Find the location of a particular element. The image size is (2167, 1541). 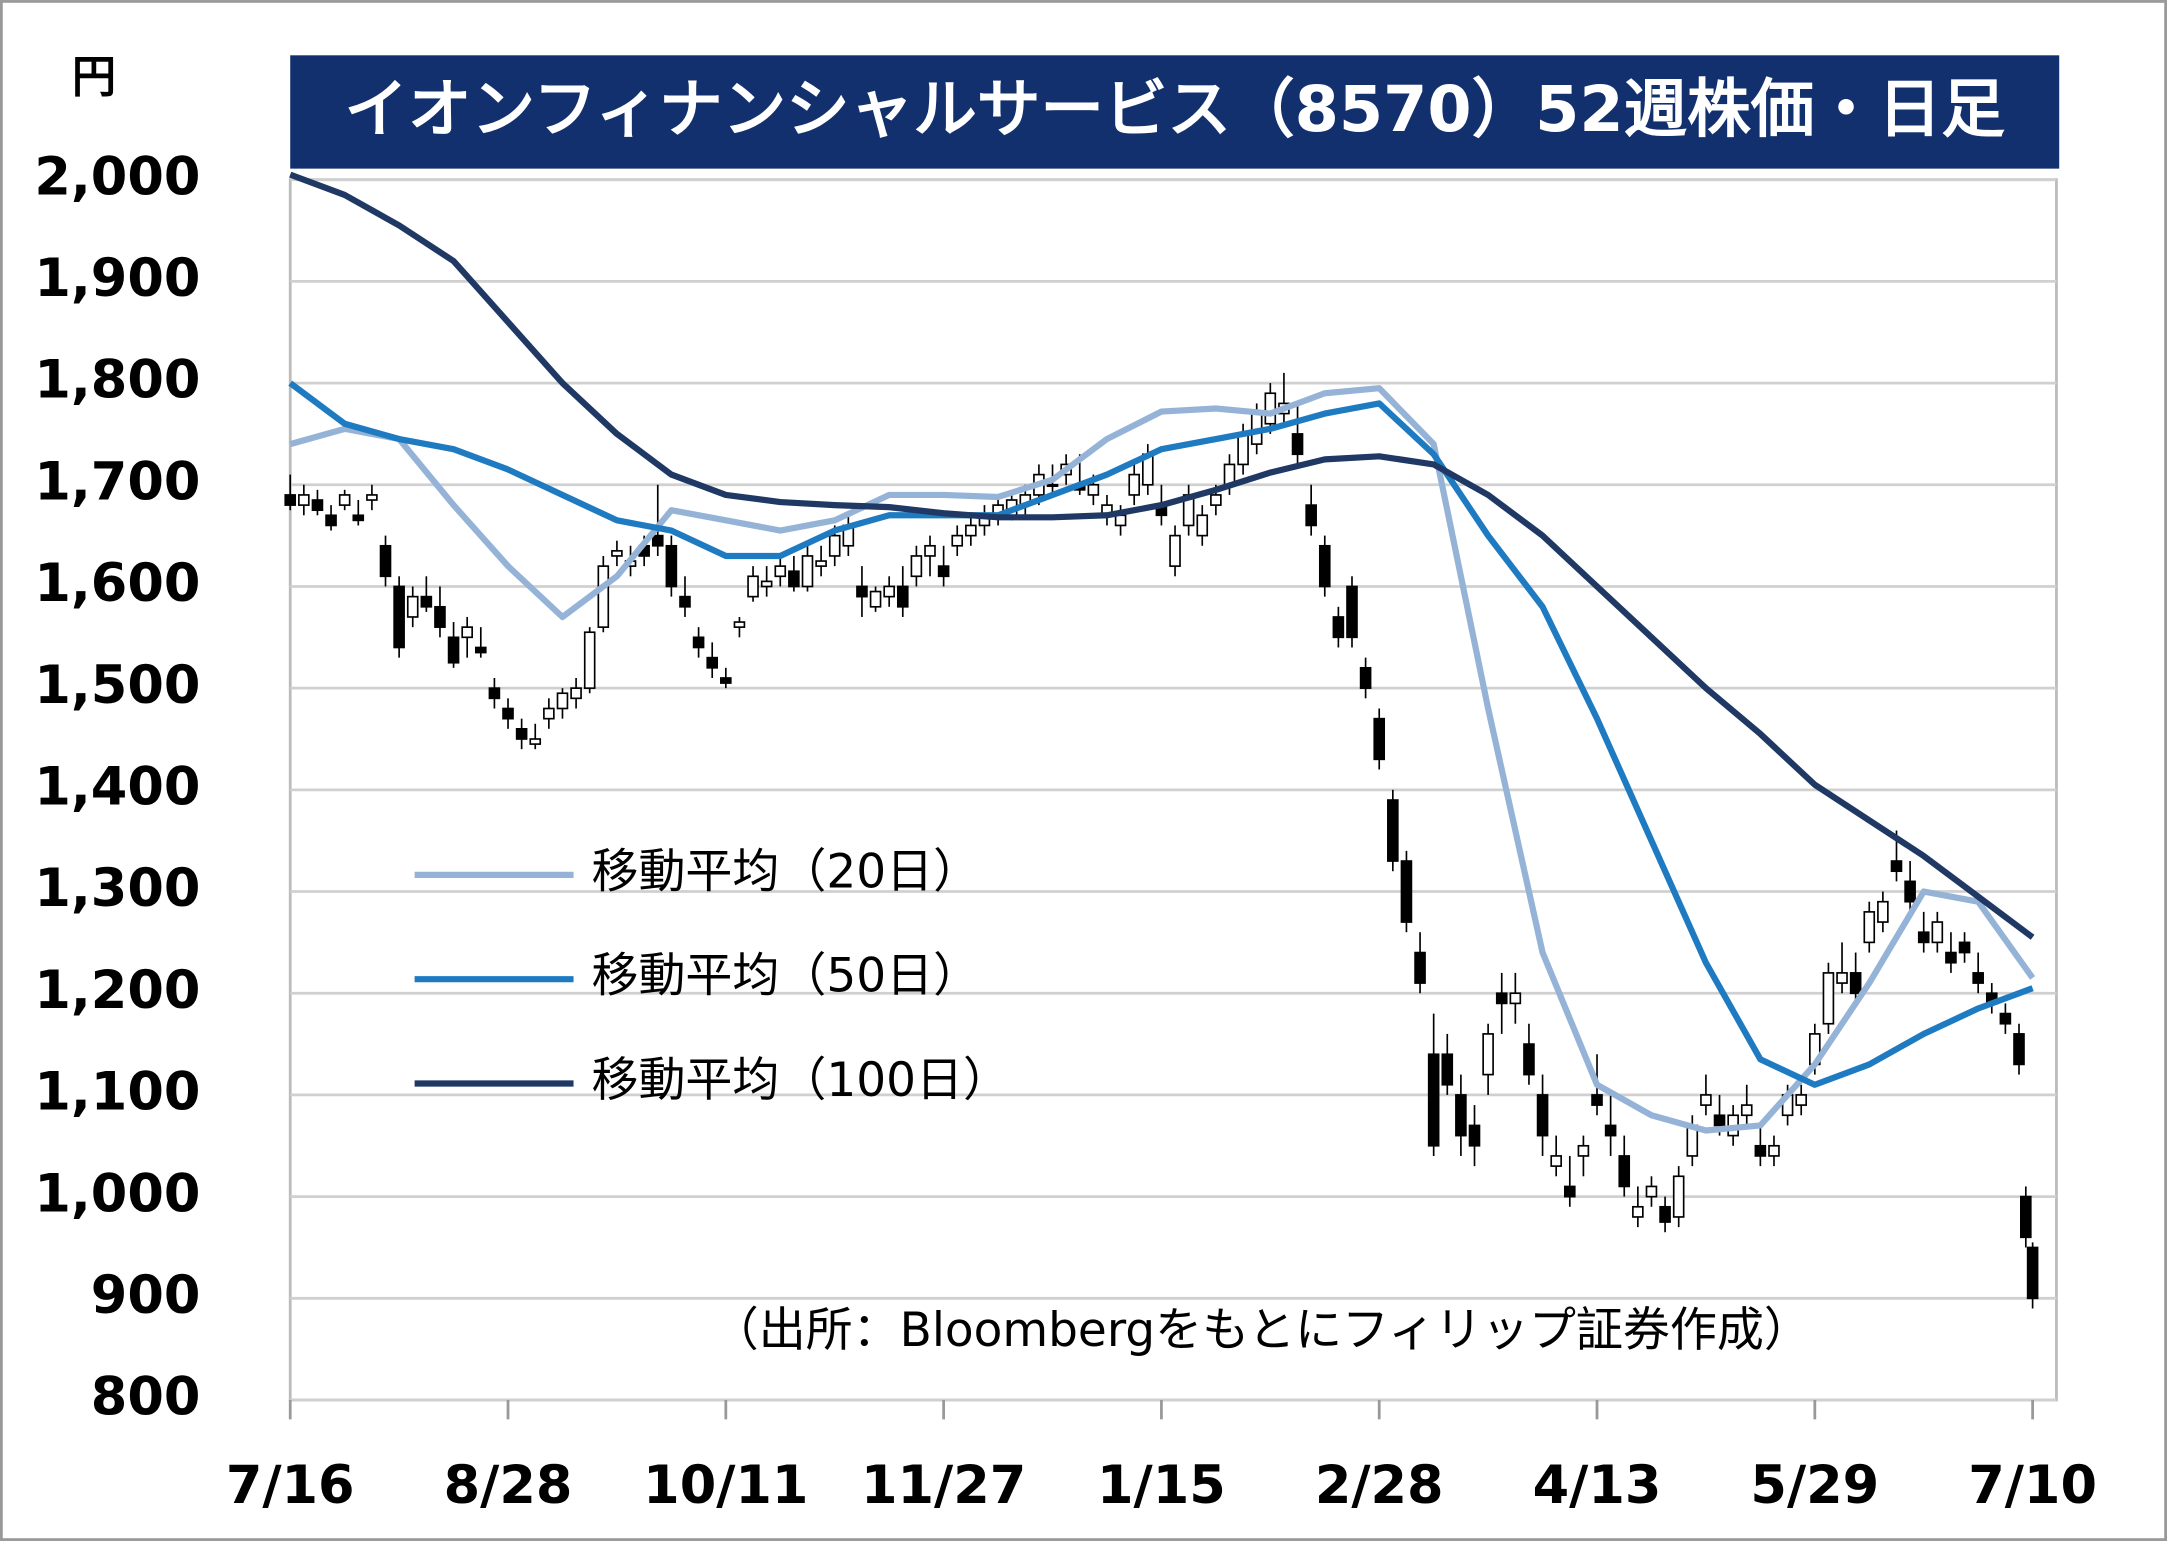

title-banner is located at coordinates (1175, 112).